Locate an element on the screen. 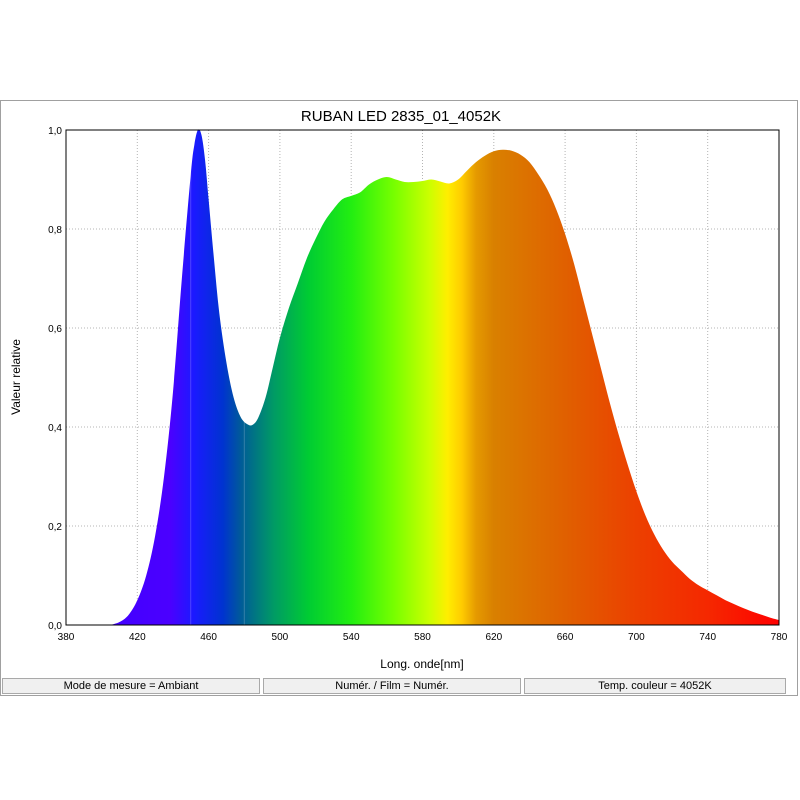 The width and height of the screenshot is (800, 800). y-tick-label: 0,0 is located at coordinates (55, 626).